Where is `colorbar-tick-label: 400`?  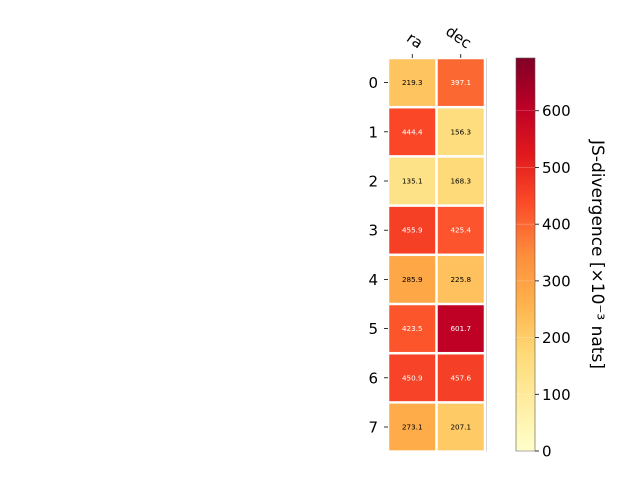
colorbar-tick-label: 400 is located at coordinates (556, 225).